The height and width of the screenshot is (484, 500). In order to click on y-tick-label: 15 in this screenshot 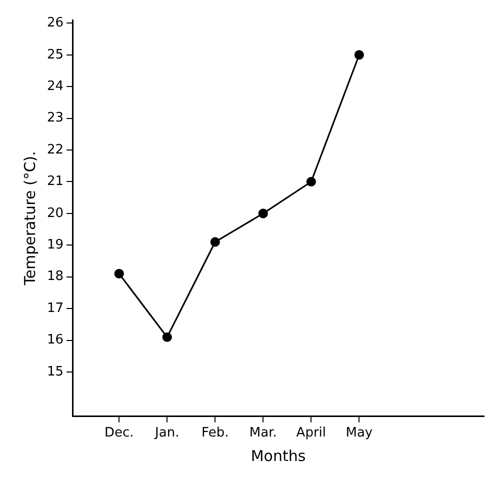, I will do `click(55, 372)`.